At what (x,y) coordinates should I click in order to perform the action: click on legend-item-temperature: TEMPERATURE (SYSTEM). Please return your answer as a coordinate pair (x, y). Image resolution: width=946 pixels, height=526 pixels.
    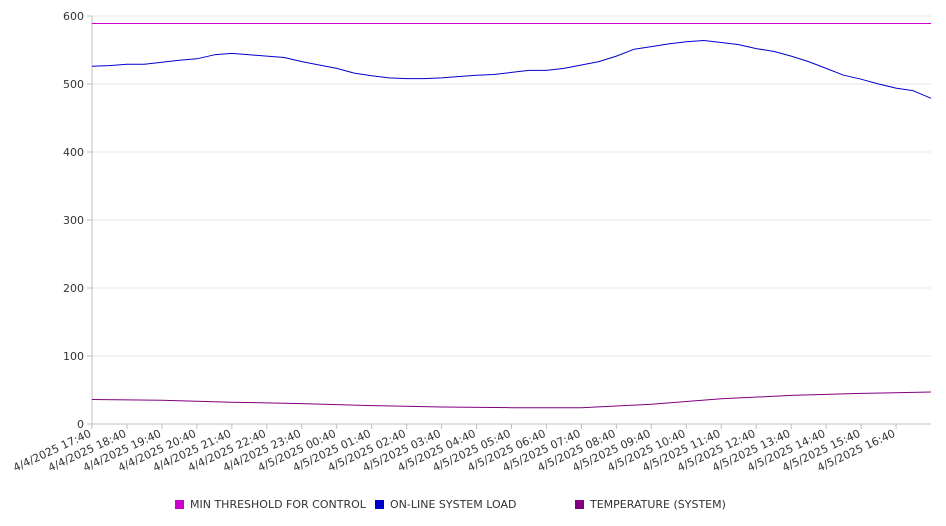
    Looking at the image, I should click on (650, 504).